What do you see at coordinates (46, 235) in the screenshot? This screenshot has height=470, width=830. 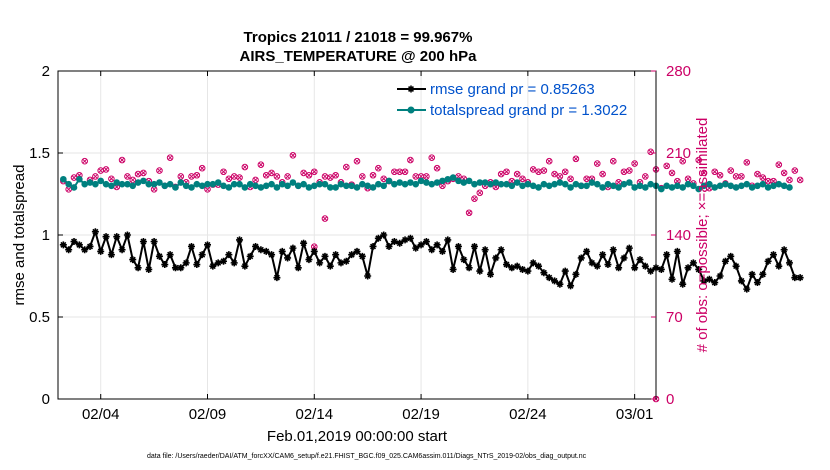 I see `y-tick-label: 1` at bounding box center [46, 235].